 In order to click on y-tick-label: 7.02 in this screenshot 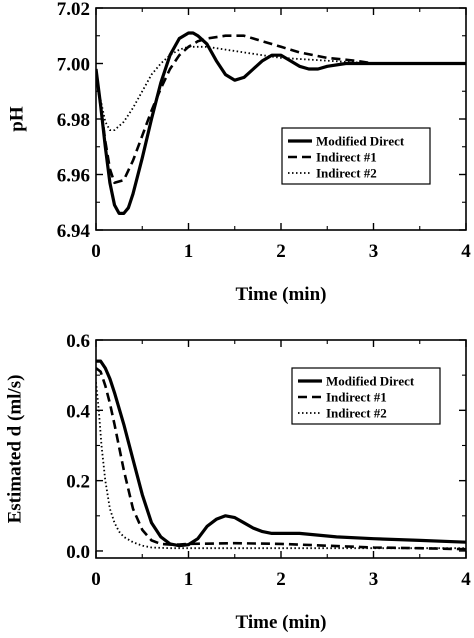, I will do `click(73, 10)`.